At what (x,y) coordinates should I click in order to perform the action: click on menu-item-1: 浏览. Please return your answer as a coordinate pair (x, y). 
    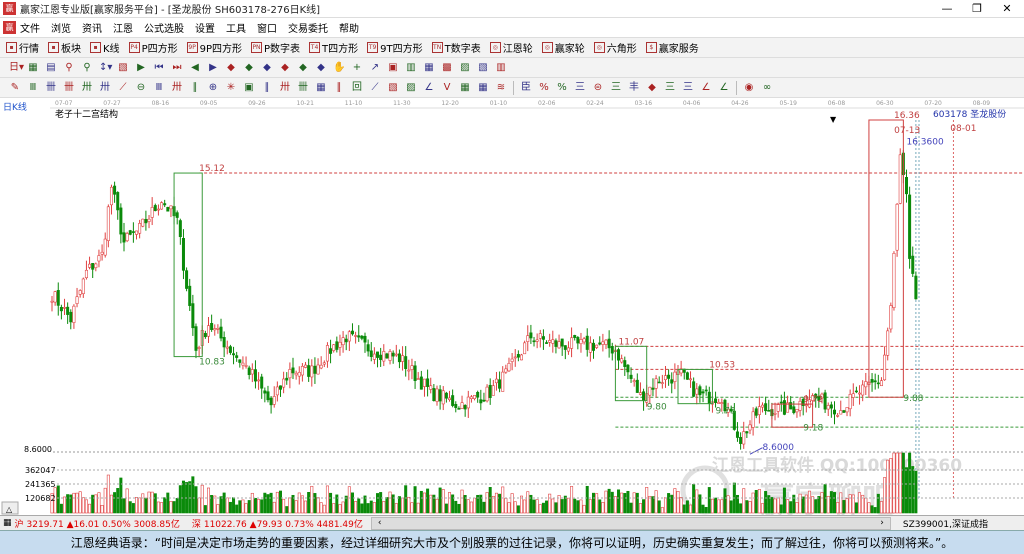
    Looking at the image, I should click on (61, 29).